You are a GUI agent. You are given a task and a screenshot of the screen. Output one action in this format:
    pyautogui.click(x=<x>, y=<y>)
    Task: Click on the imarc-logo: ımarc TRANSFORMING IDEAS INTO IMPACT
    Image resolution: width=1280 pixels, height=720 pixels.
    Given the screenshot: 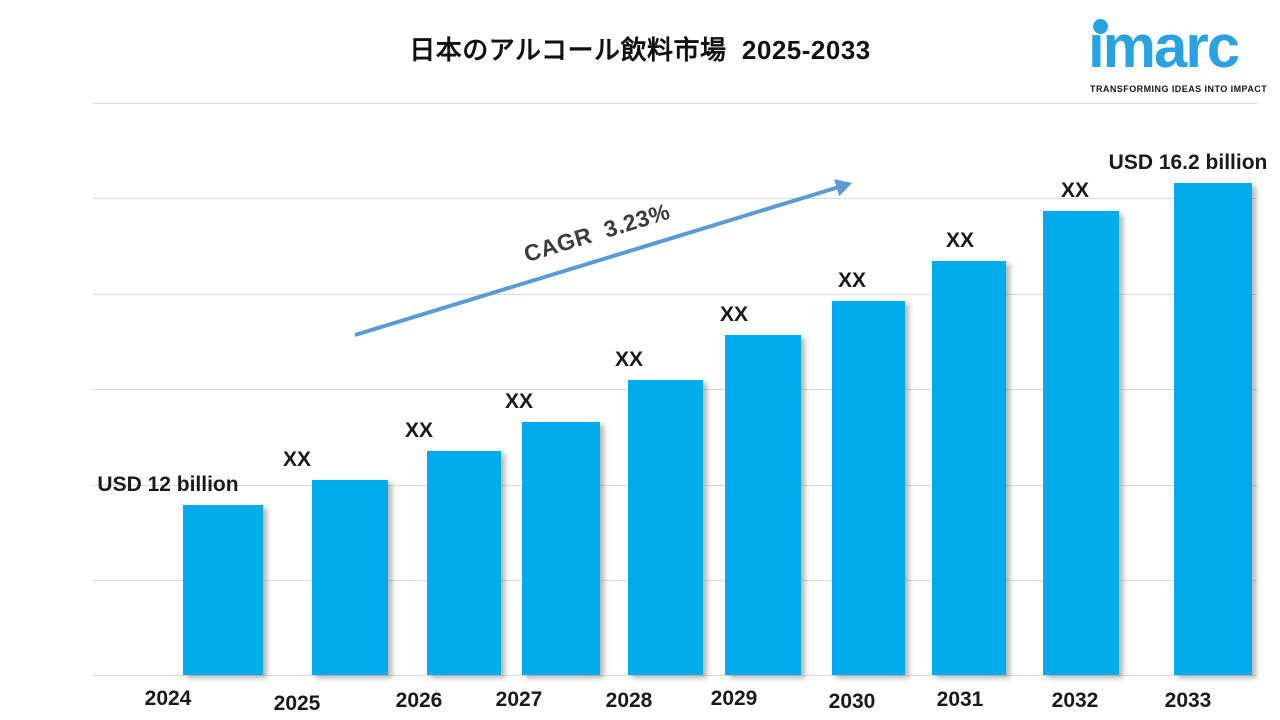 What is the action you would take?
    pyautogui.click(x=1180, y=57)
    